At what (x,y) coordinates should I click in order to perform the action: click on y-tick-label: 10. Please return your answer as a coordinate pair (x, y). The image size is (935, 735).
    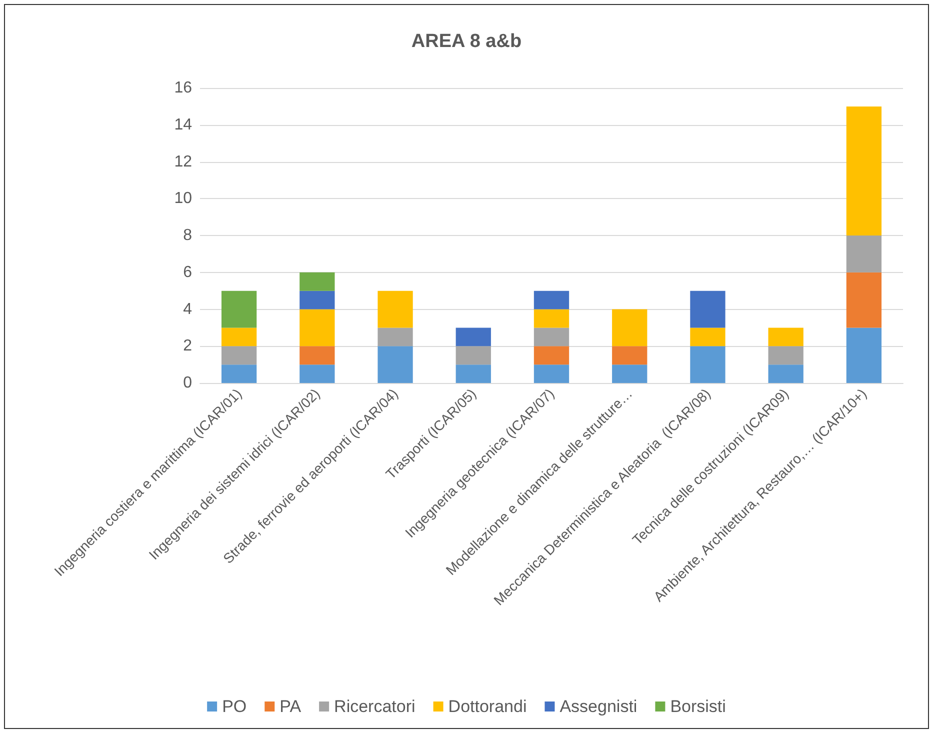
    Looking at the image, I should click on (183, 199).